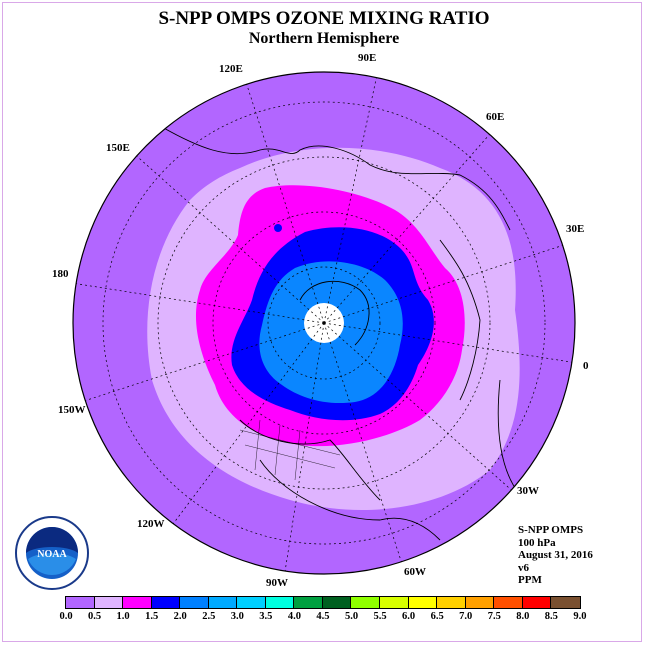  I want to click on colorbar-tick-label: 7.5, so click(494, 616).